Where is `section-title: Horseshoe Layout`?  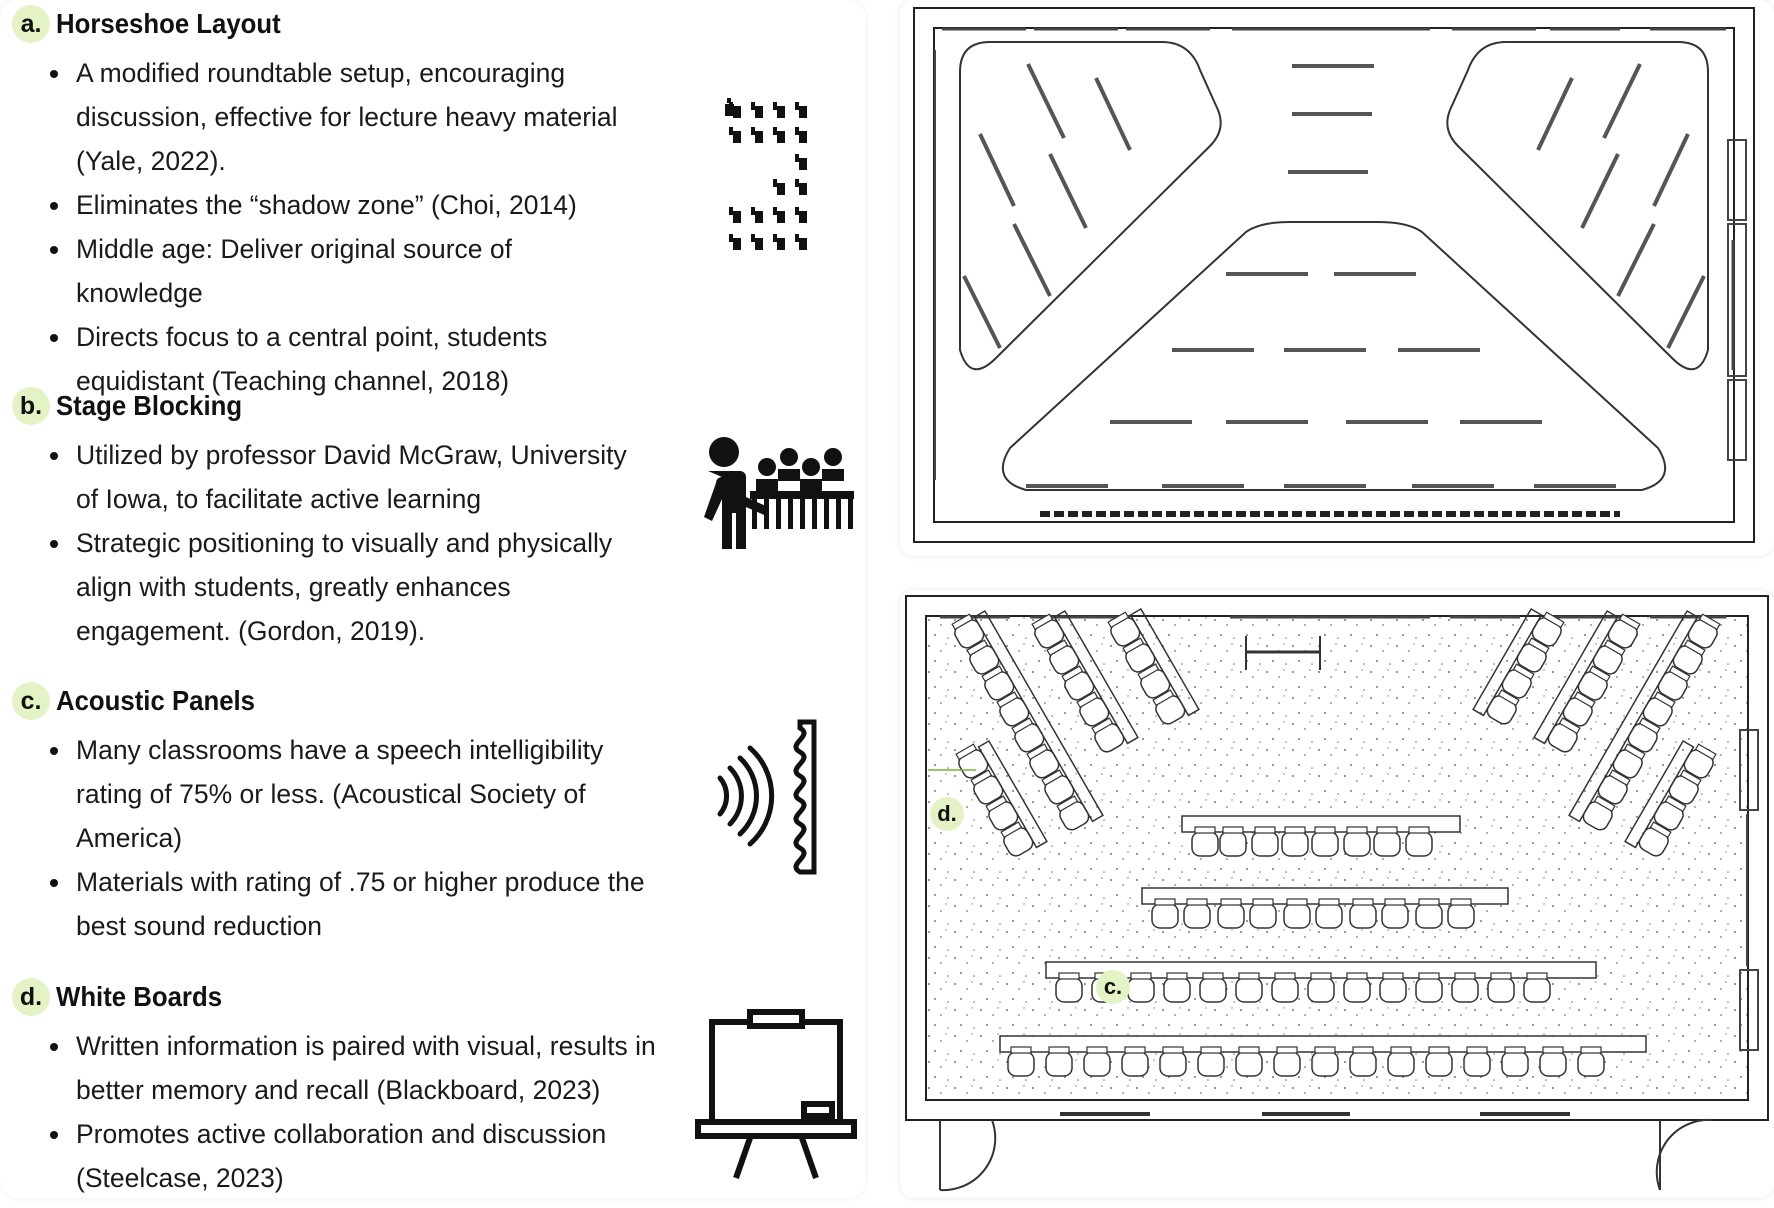
section-title: Horseshoe Layout is located at coordinates (168, 23).